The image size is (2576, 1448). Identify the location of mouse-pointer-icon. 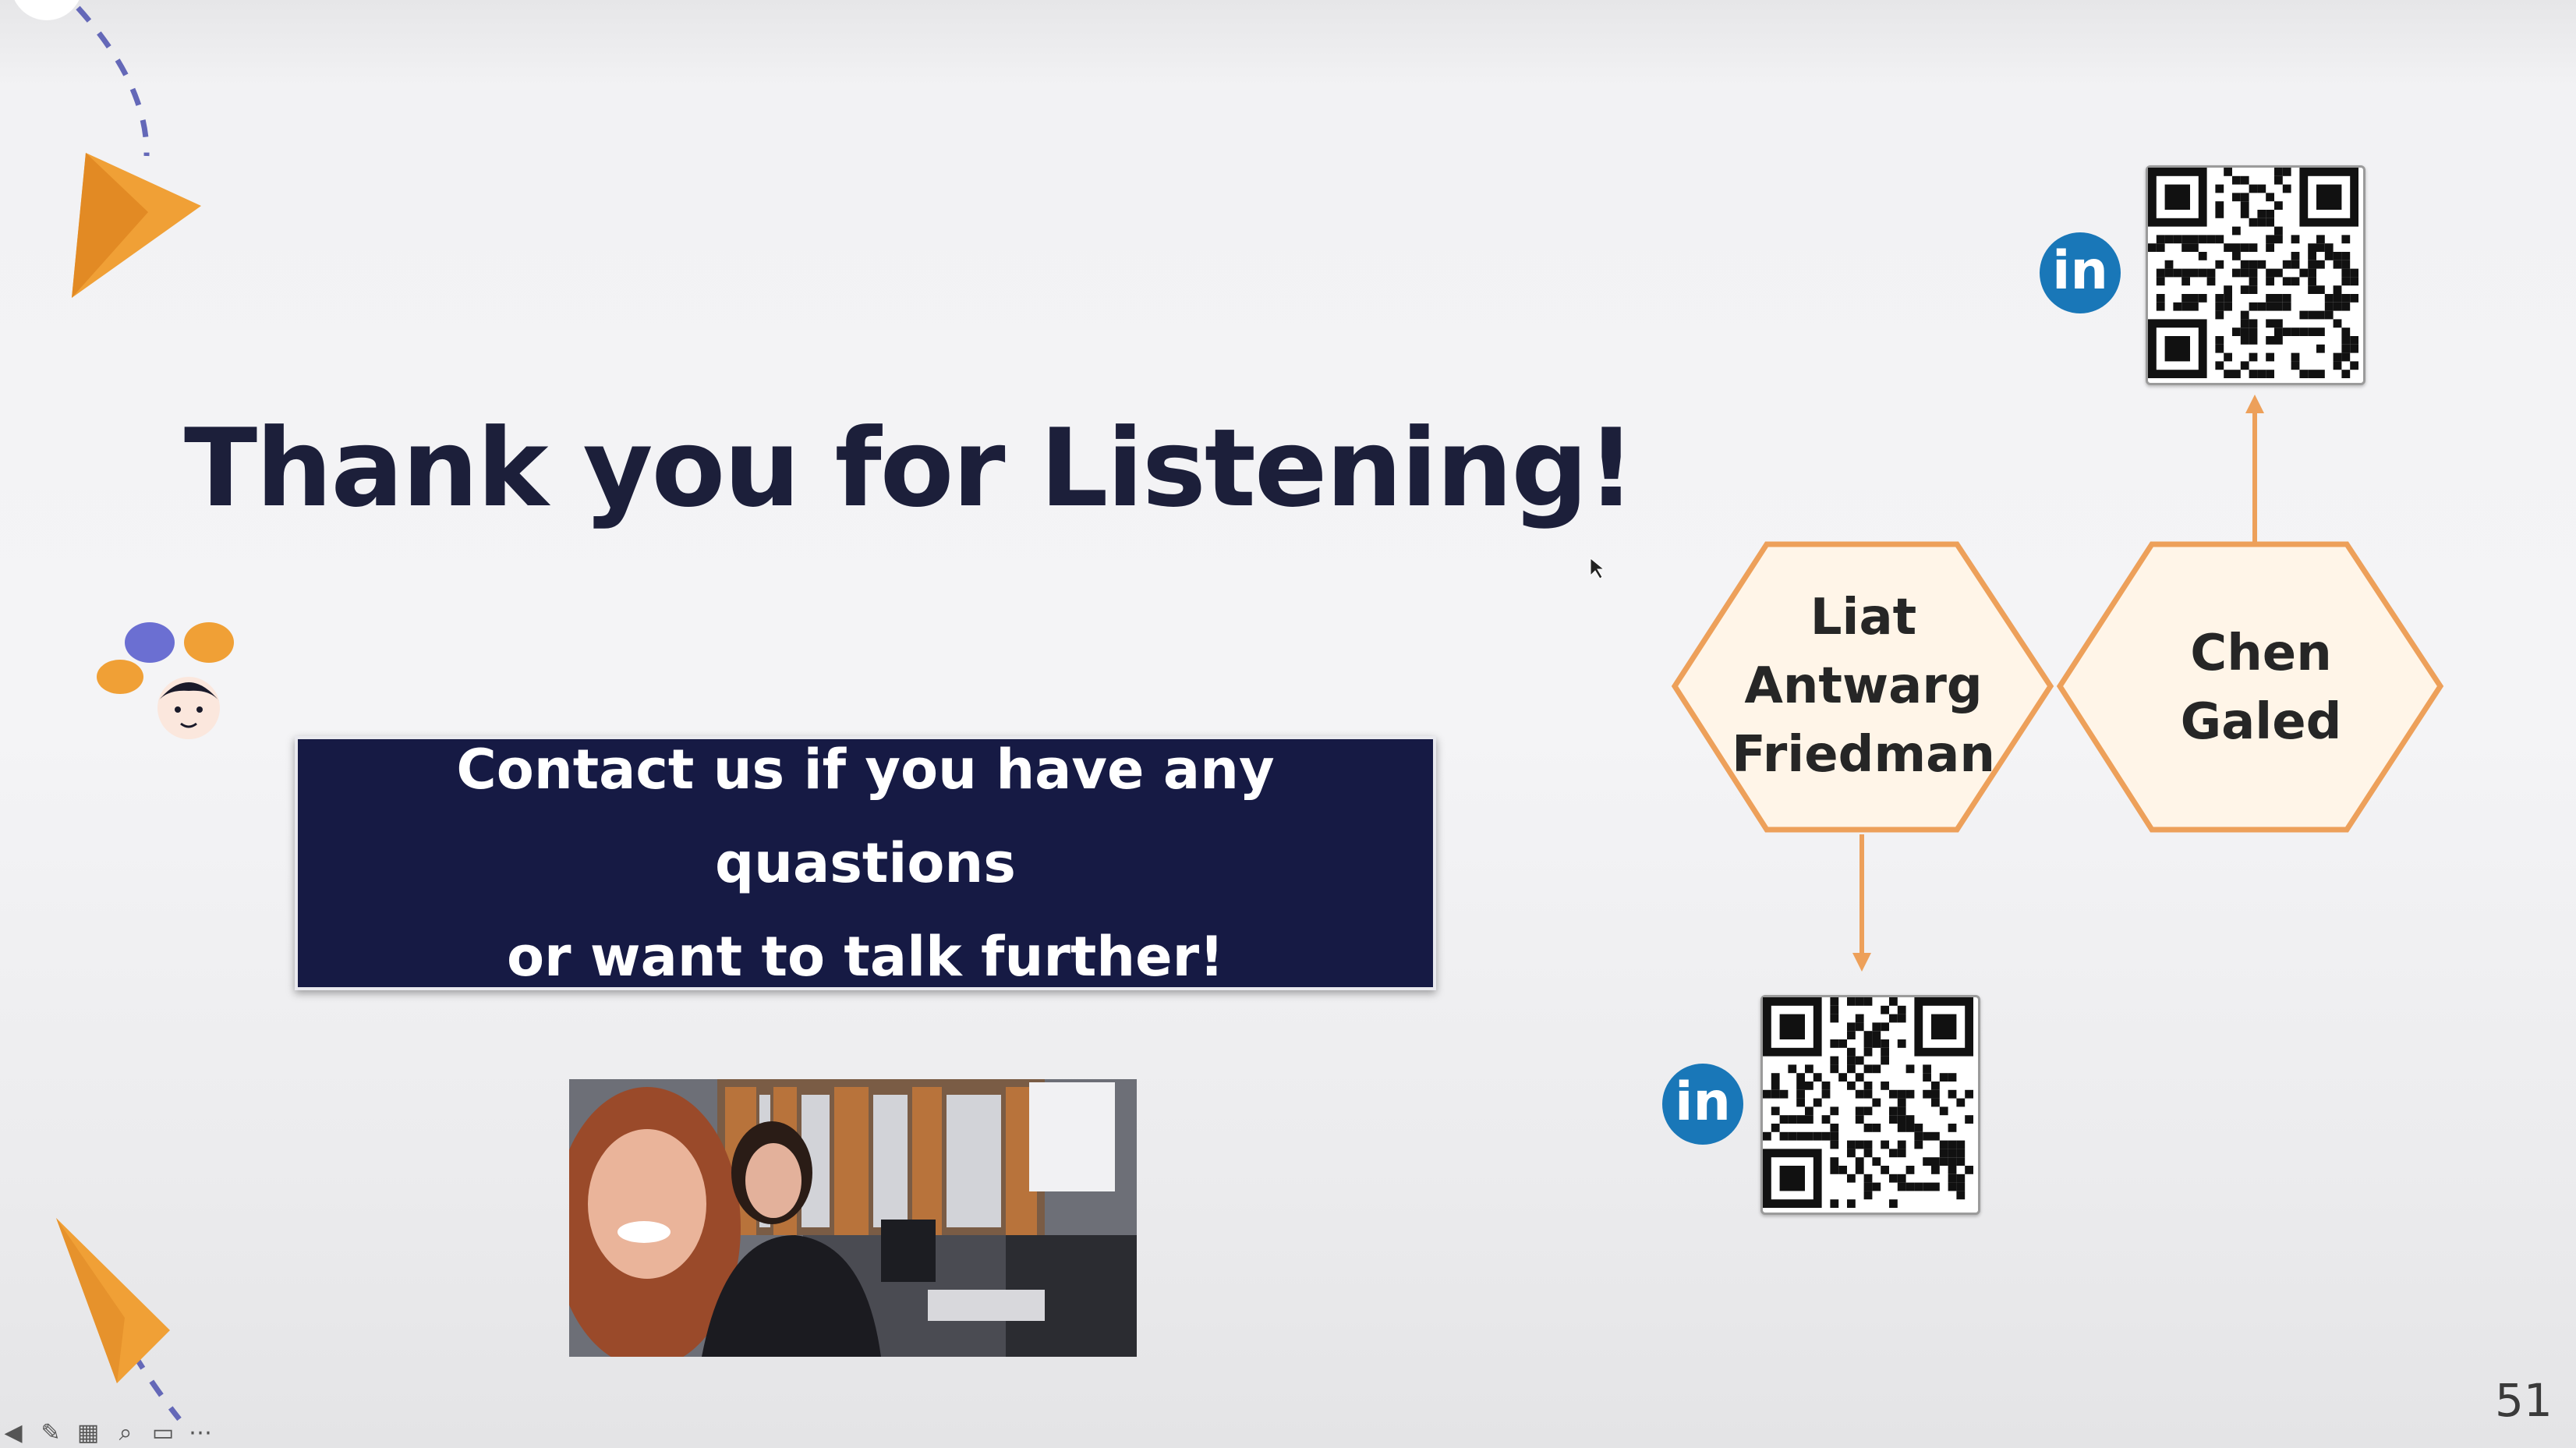
(1597, 568).